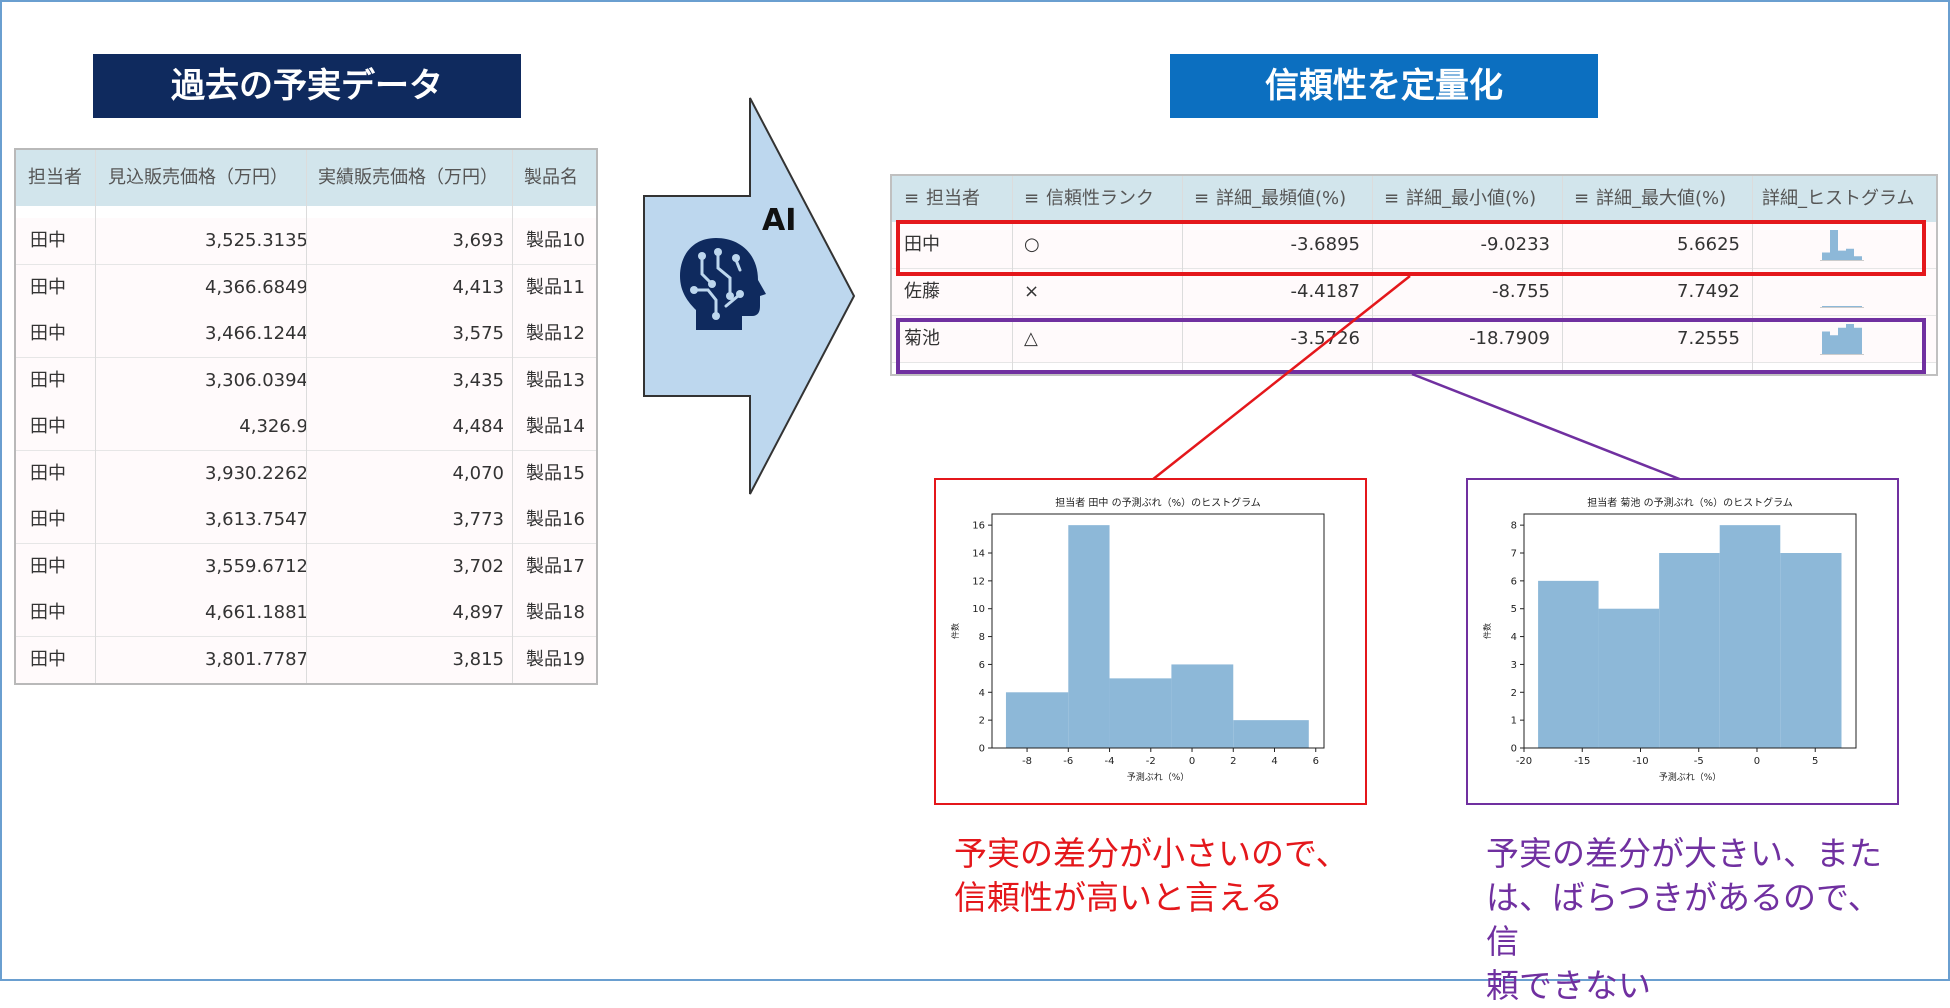  Describe the element at coordinates (1471, 198) in the screenshot. I see `header-label: 詳細_最小値(%)` at that location.